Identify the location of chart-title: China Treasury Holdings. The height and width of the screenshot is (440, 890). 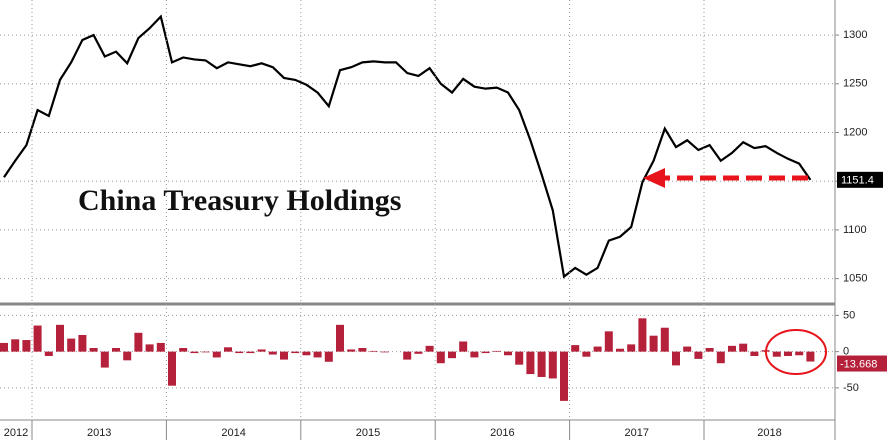
(239, 200).